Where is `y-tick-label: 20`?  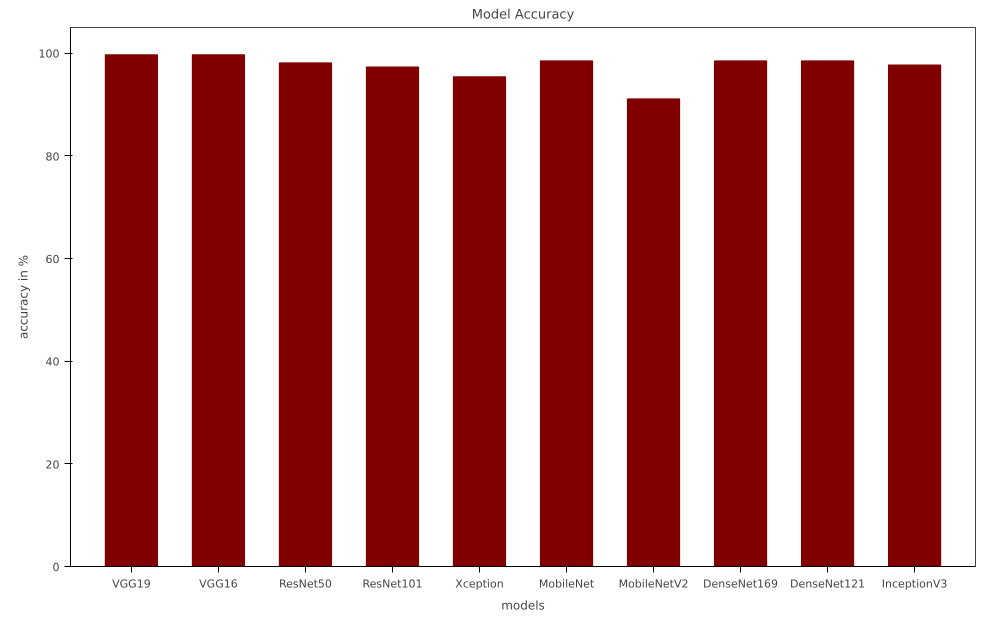
y-tick-label: 20 is located at coordinates (53, 465).